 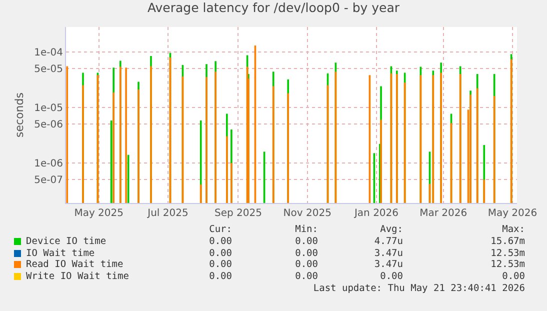 I want to click on text: 15.67m, so click(x=507, y=241).